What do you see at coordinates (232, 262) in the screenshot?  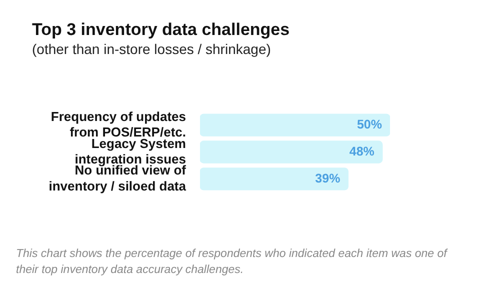 I see `text: This chart shows the percentage of respondents who indicated each item was one of their top inventory data accuracy challenges.` at bounding box center [232, 262].